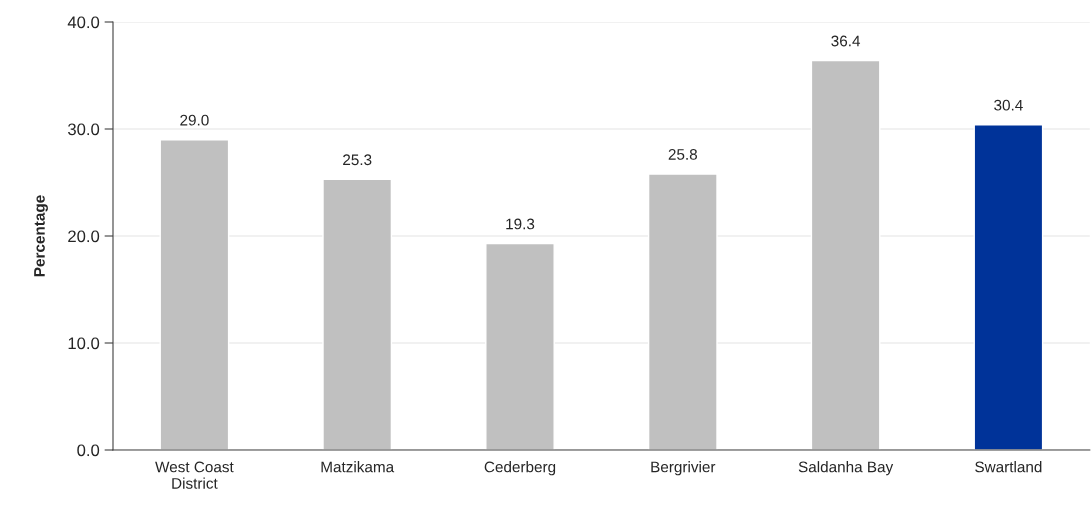 Image resolution: width=1092 pixels, height=506 pixels. Describe the element at coordinates (84, 236) in the screenshot. I see `y-tick-label: 20.0` at that location.